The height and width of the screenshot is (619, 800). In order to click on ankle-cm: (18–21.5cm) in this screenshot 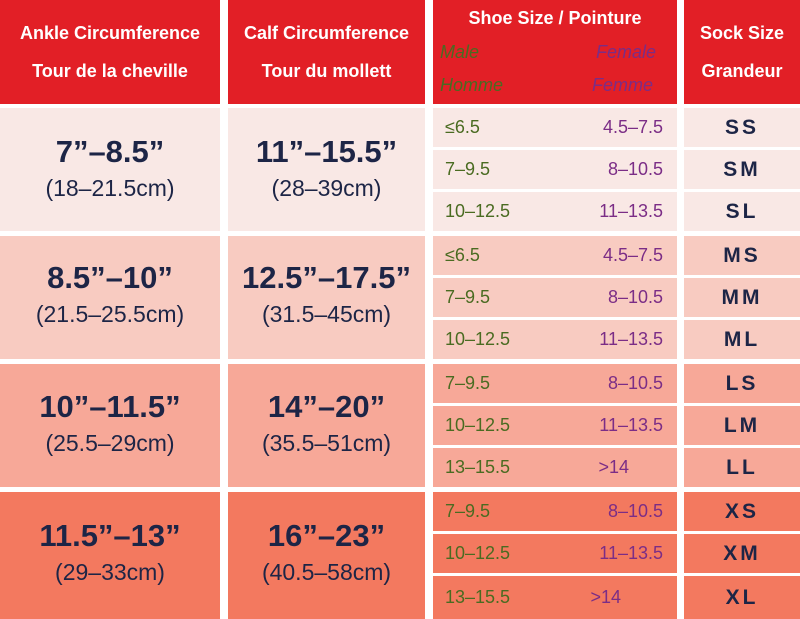, I will do `click(110, 188)`.